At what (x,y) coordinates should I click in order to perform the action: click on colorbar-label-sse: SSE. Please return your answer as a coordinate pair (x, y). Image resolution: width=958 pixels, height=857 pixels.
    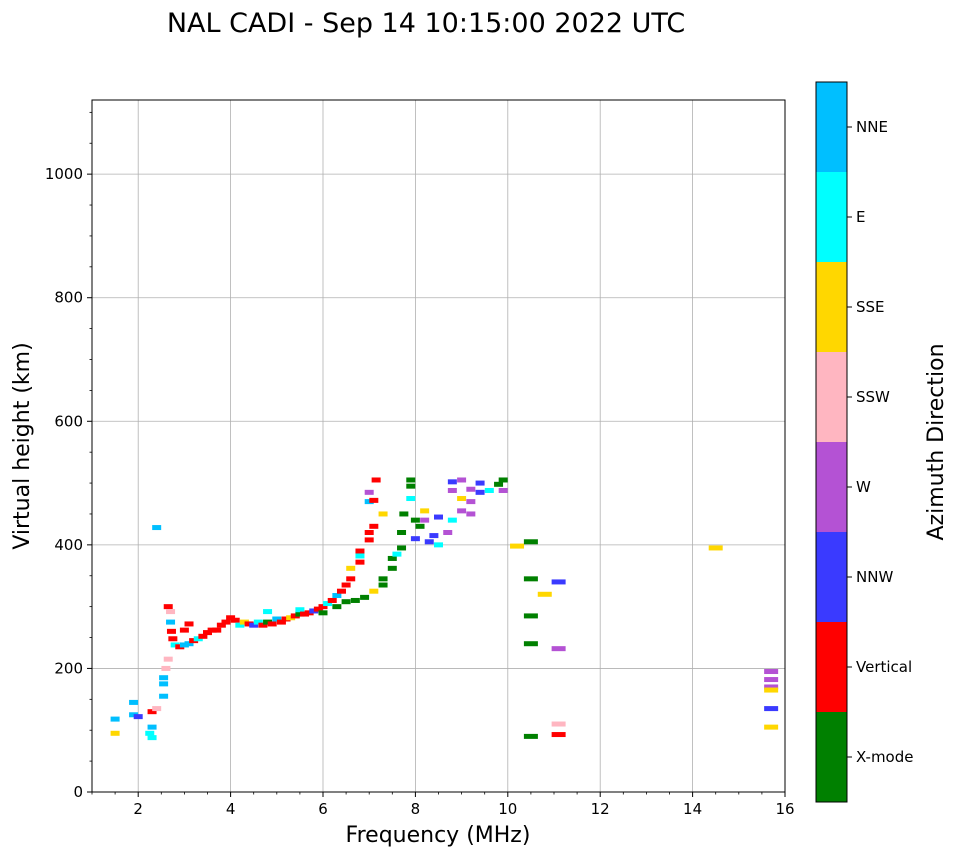
    Looking at the image, I should click on (870, 307).